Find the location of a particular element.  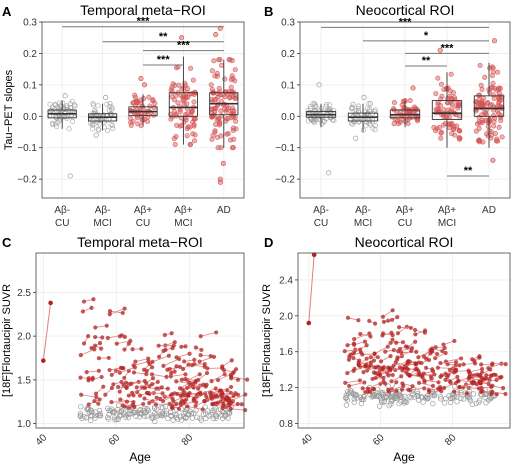

x-tick-label: AD is located at coordinates (489, 210).